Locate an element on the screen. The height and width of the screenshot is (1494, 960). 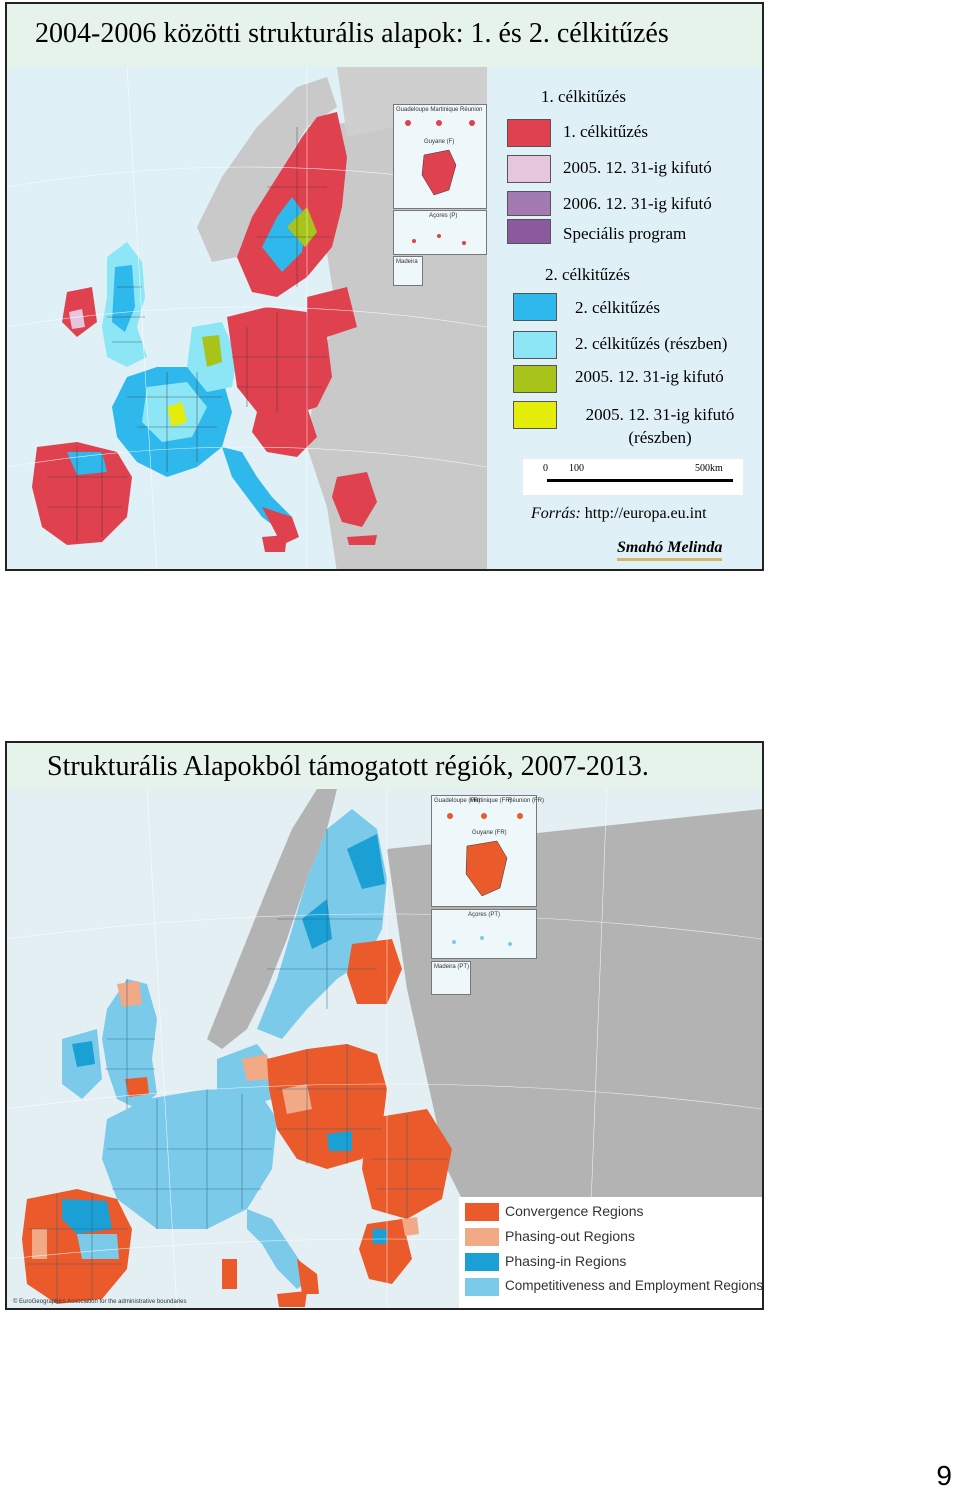
scale-label-500: 500km is located at coordinates (709, 468).